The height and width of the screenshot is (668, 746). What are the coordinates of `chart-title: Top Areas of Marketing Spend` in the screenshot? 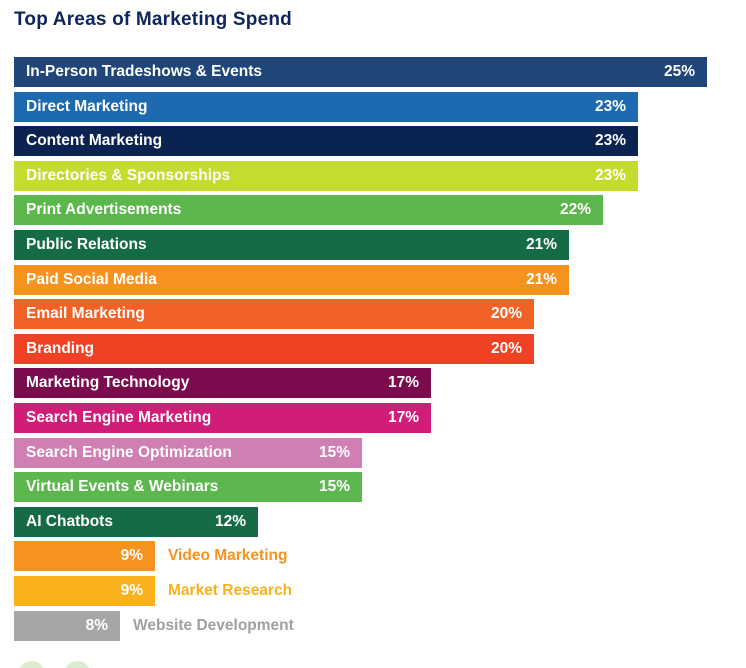 It's located at (153, 19).